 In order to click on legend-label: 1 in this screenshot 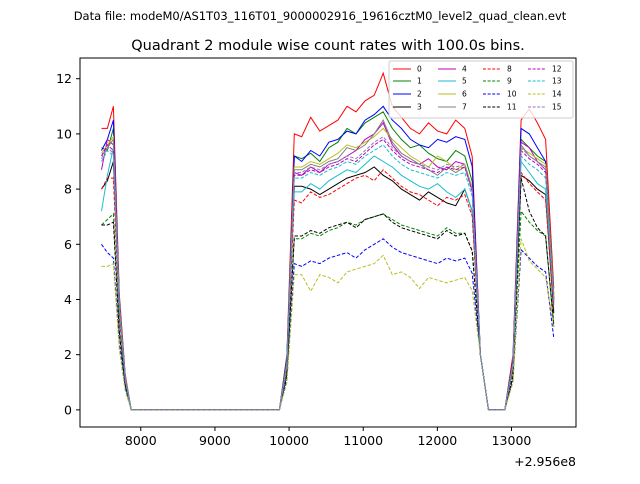, I will do `click(419, 81)`.